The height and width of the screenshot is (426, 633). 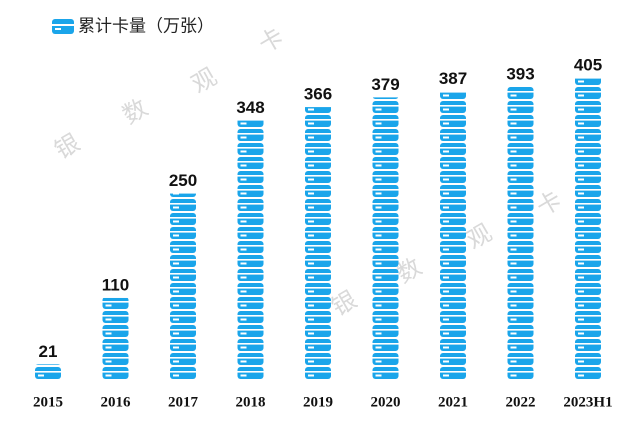 I want to click on x-tick-label: 2015, so click(x=48, y=402).